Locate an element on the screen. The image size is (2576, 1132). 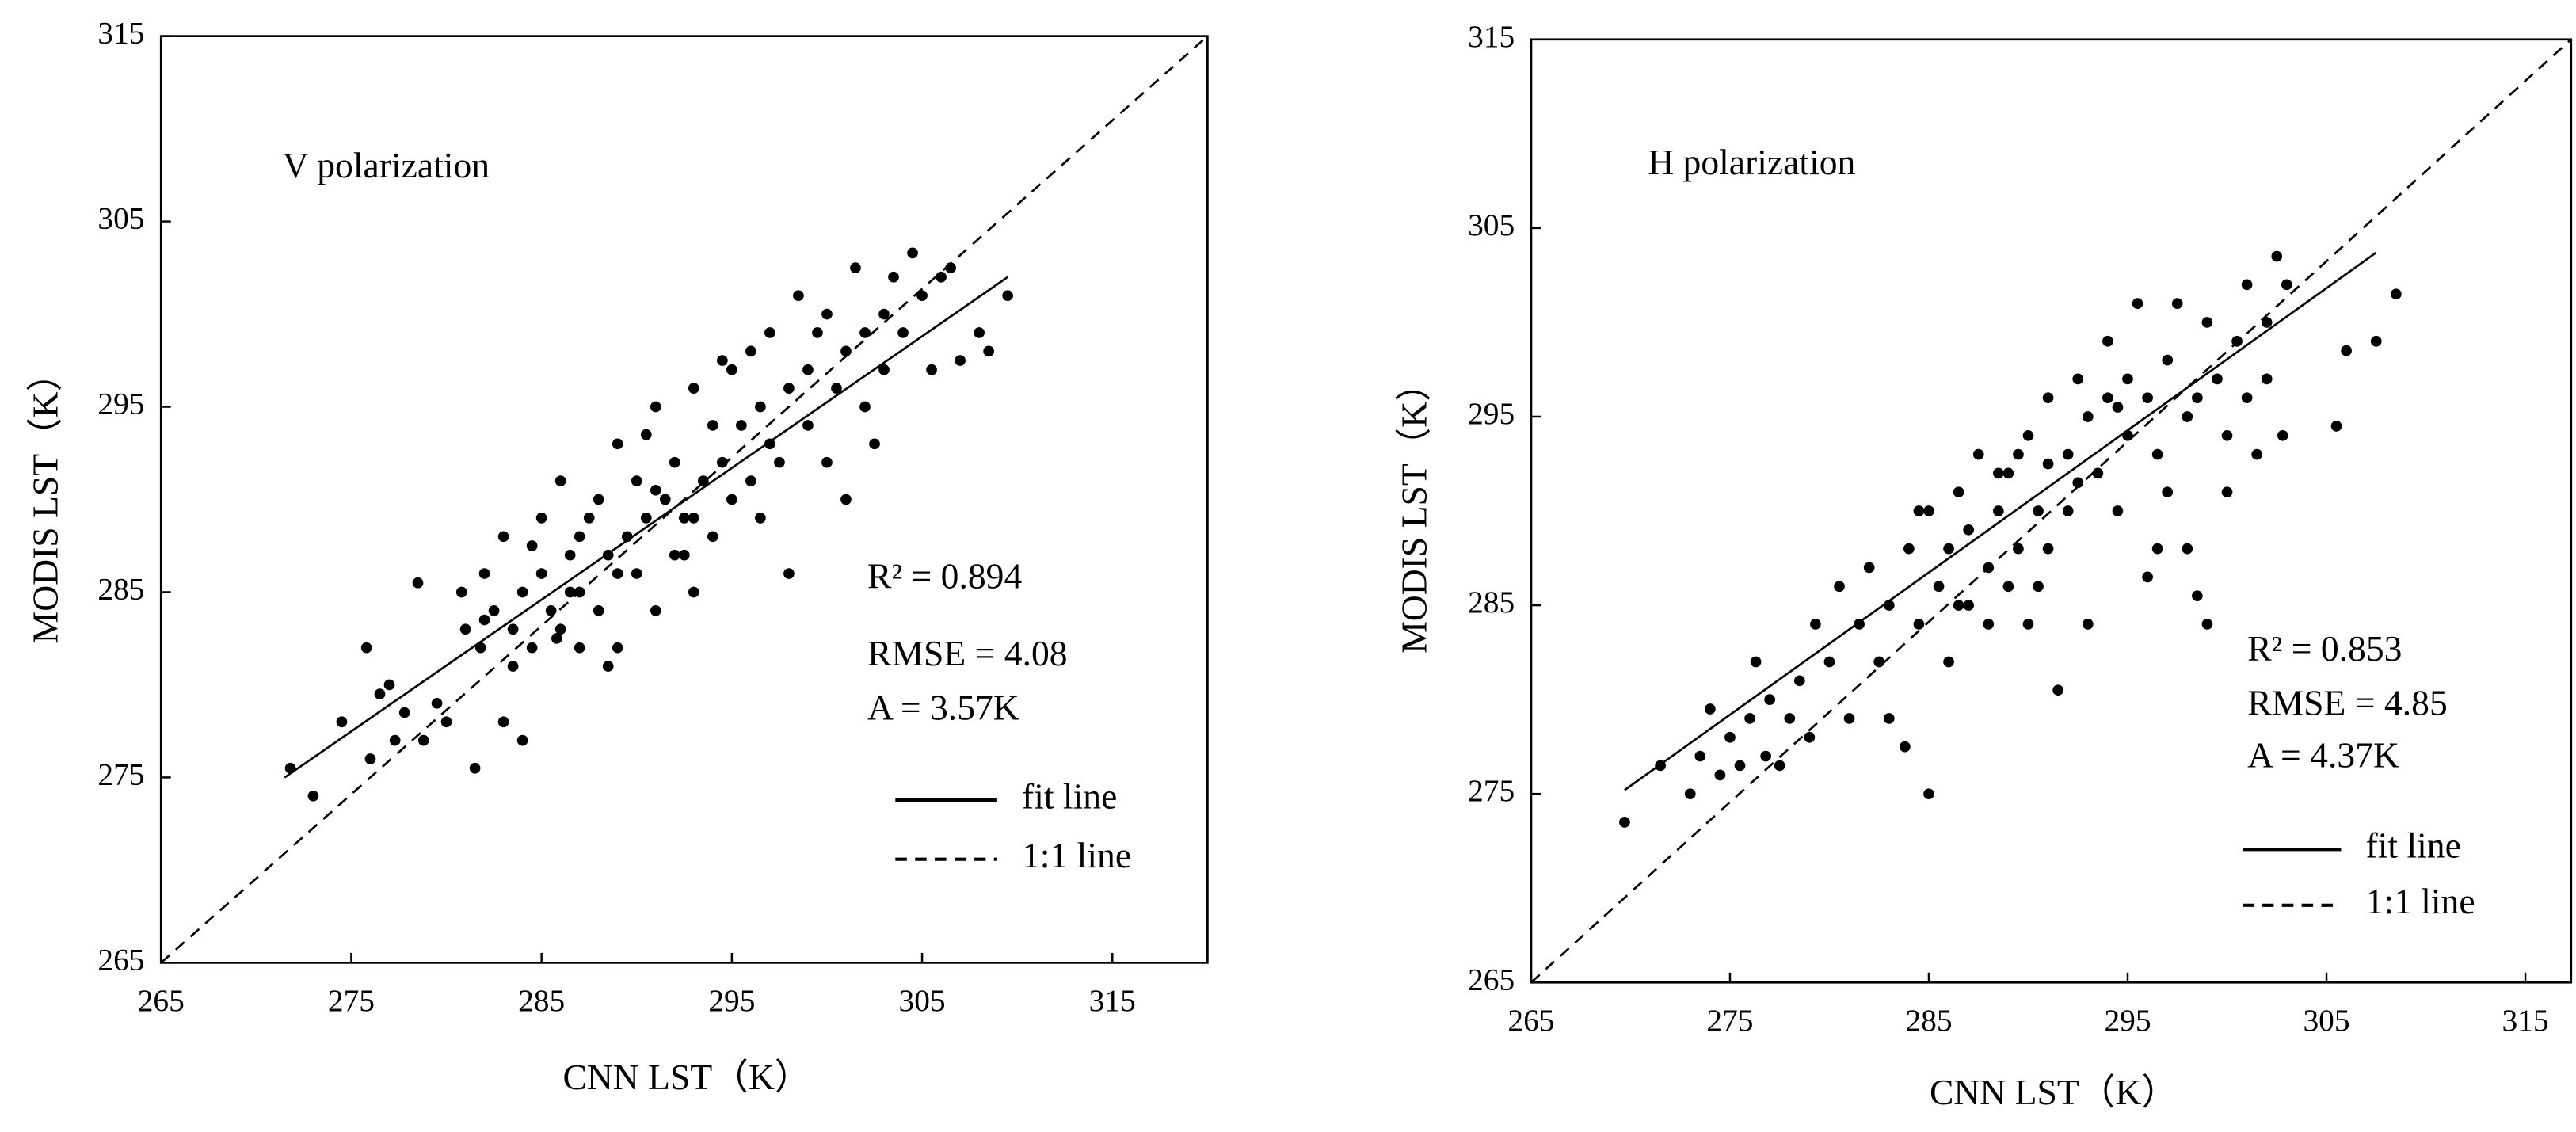
y-tick-label: 315 is located at coordinates (1491, 36).